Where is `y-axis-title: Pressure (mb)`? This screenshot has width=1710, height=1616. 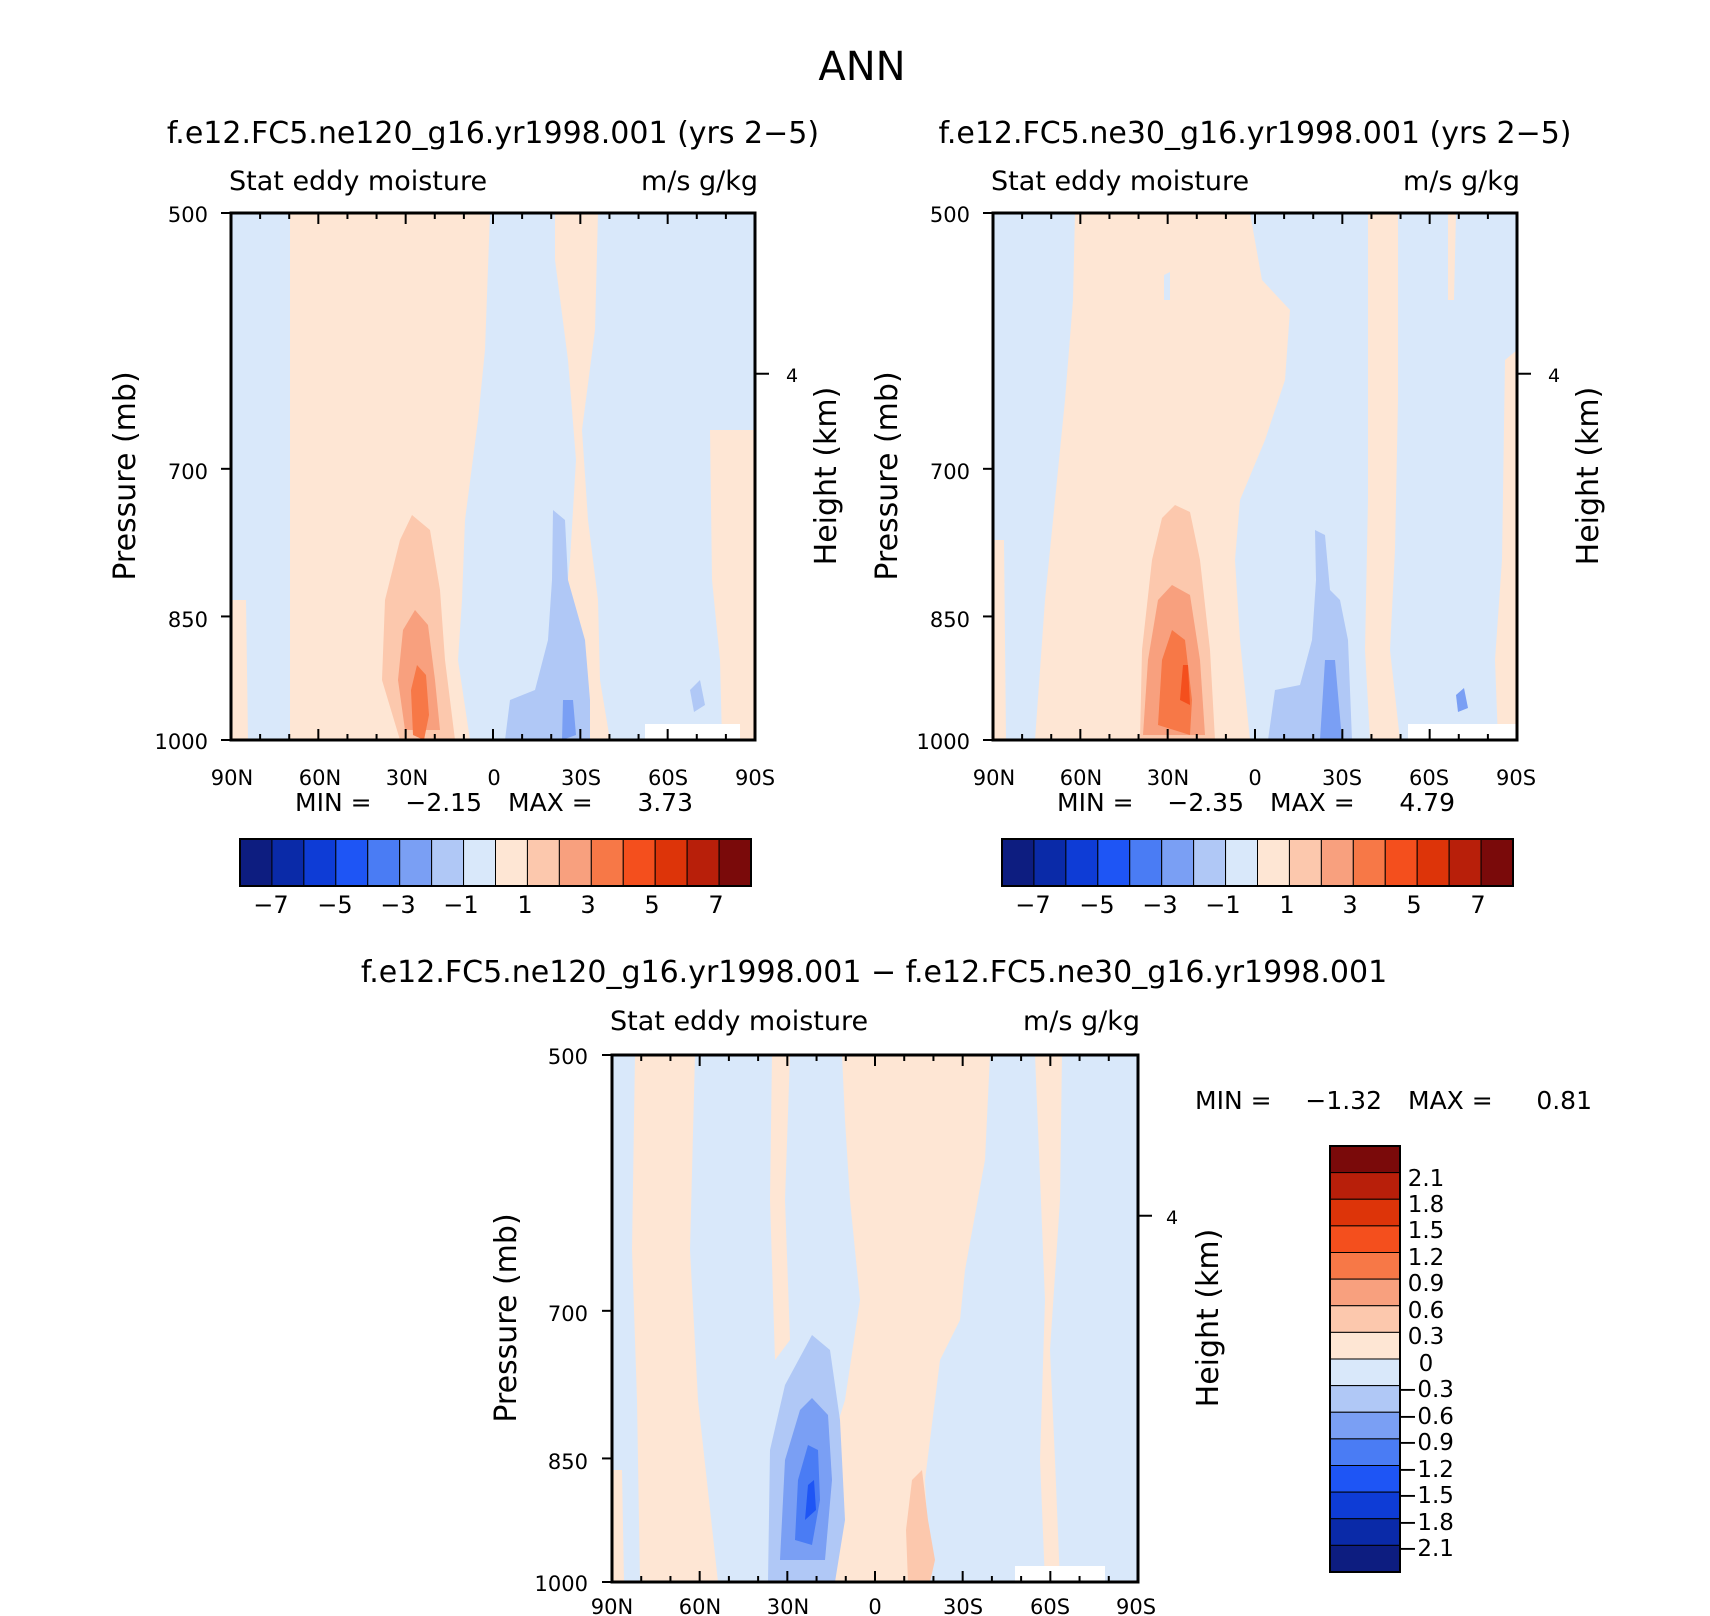
y-axis-title: Pressure (mb) is located at coordinates (125, 475).